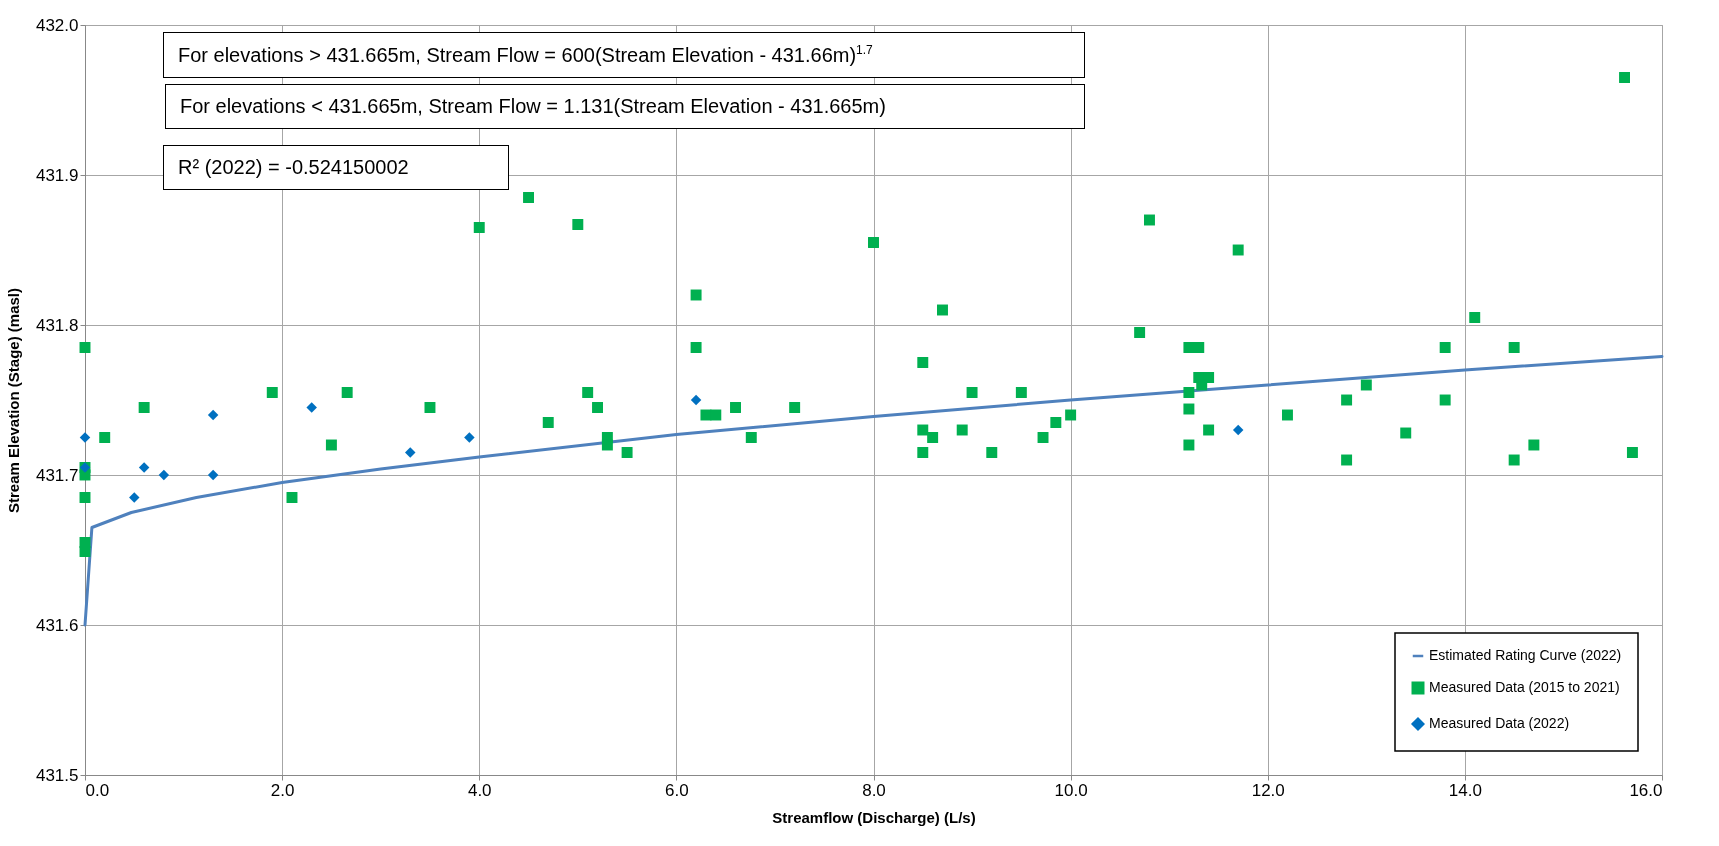 The image size is (1719, 846). I want to click on legend-label: Measured Data (2022), so click(1499, 723).